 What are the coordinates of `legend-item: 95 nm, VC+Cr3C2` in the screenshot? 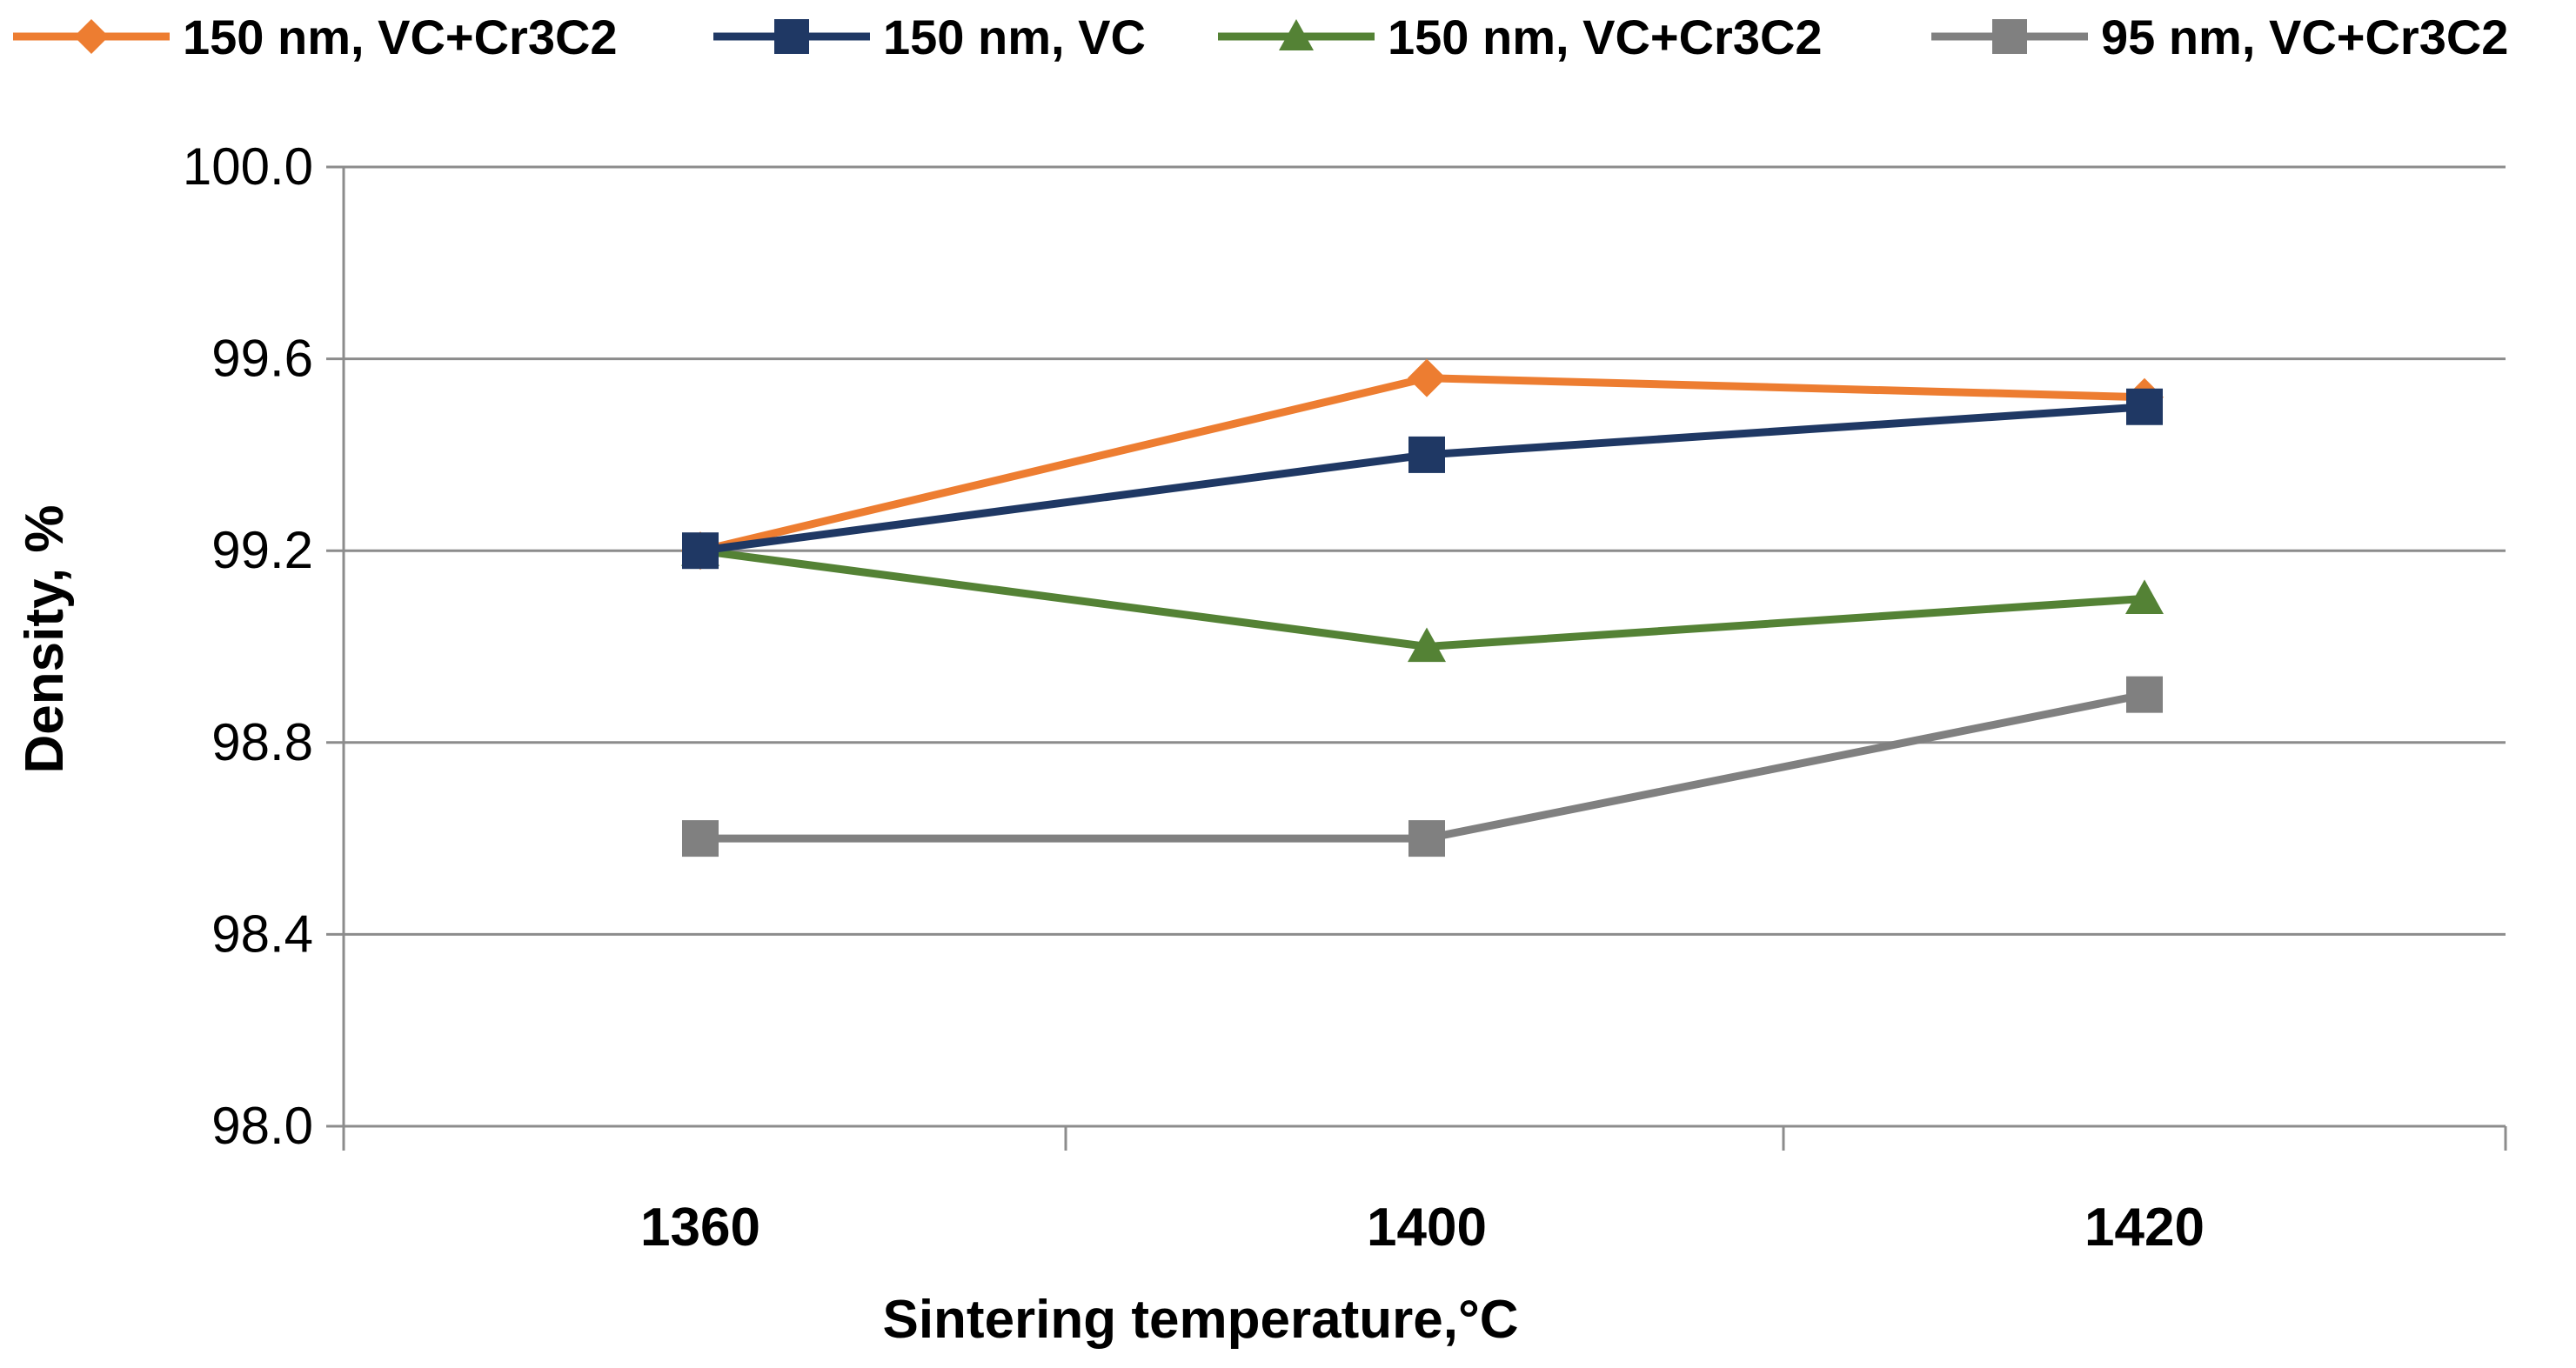 It's located at (2219, 37).